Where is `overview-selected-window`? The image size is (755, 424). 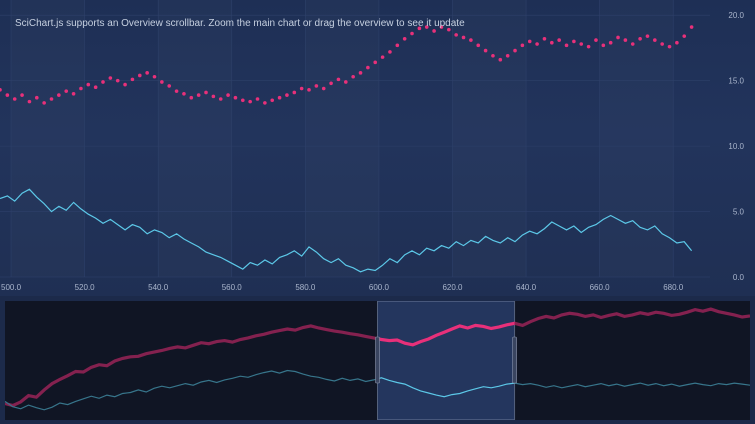
overview-selected-window is located at coordinates (446, 360).